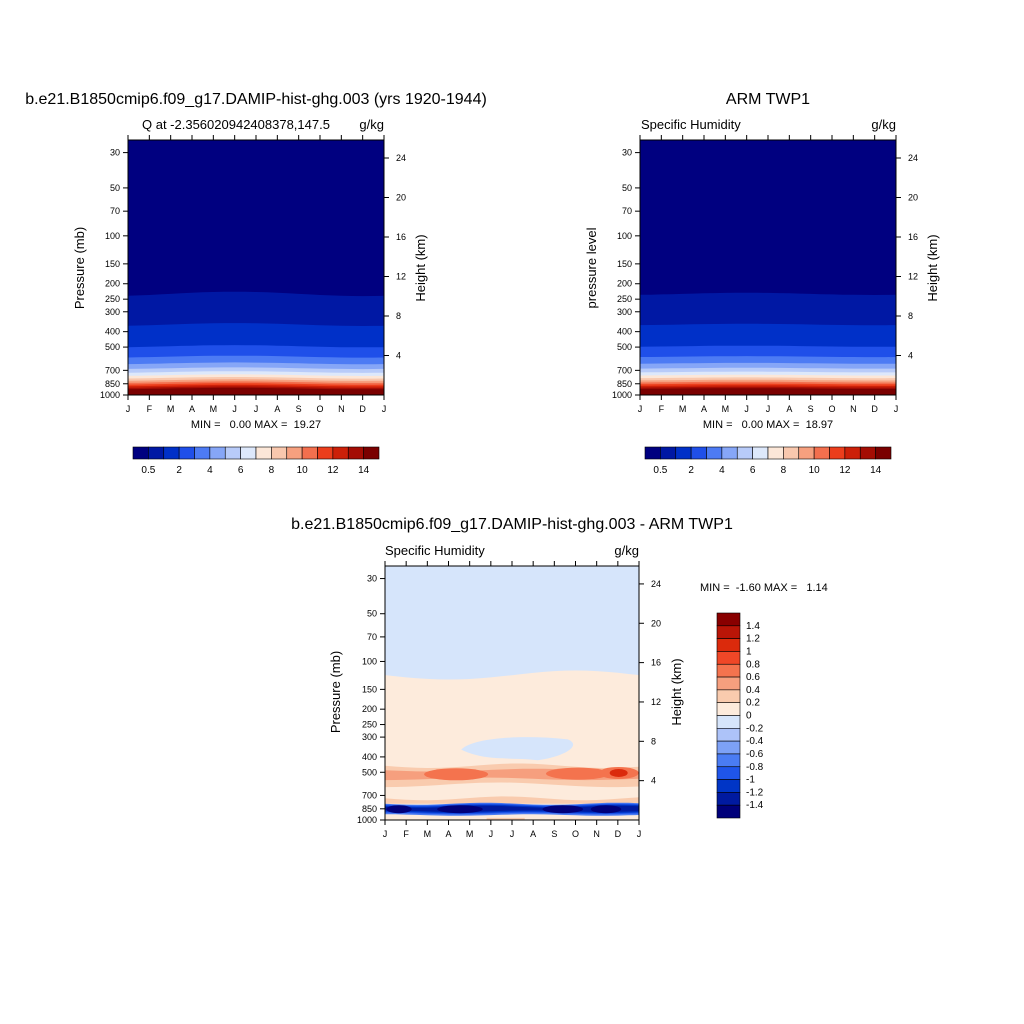 This screenshot has height=1024, width=1024. I want to click on obs-title: ARM TWP1, so click(768, 99).